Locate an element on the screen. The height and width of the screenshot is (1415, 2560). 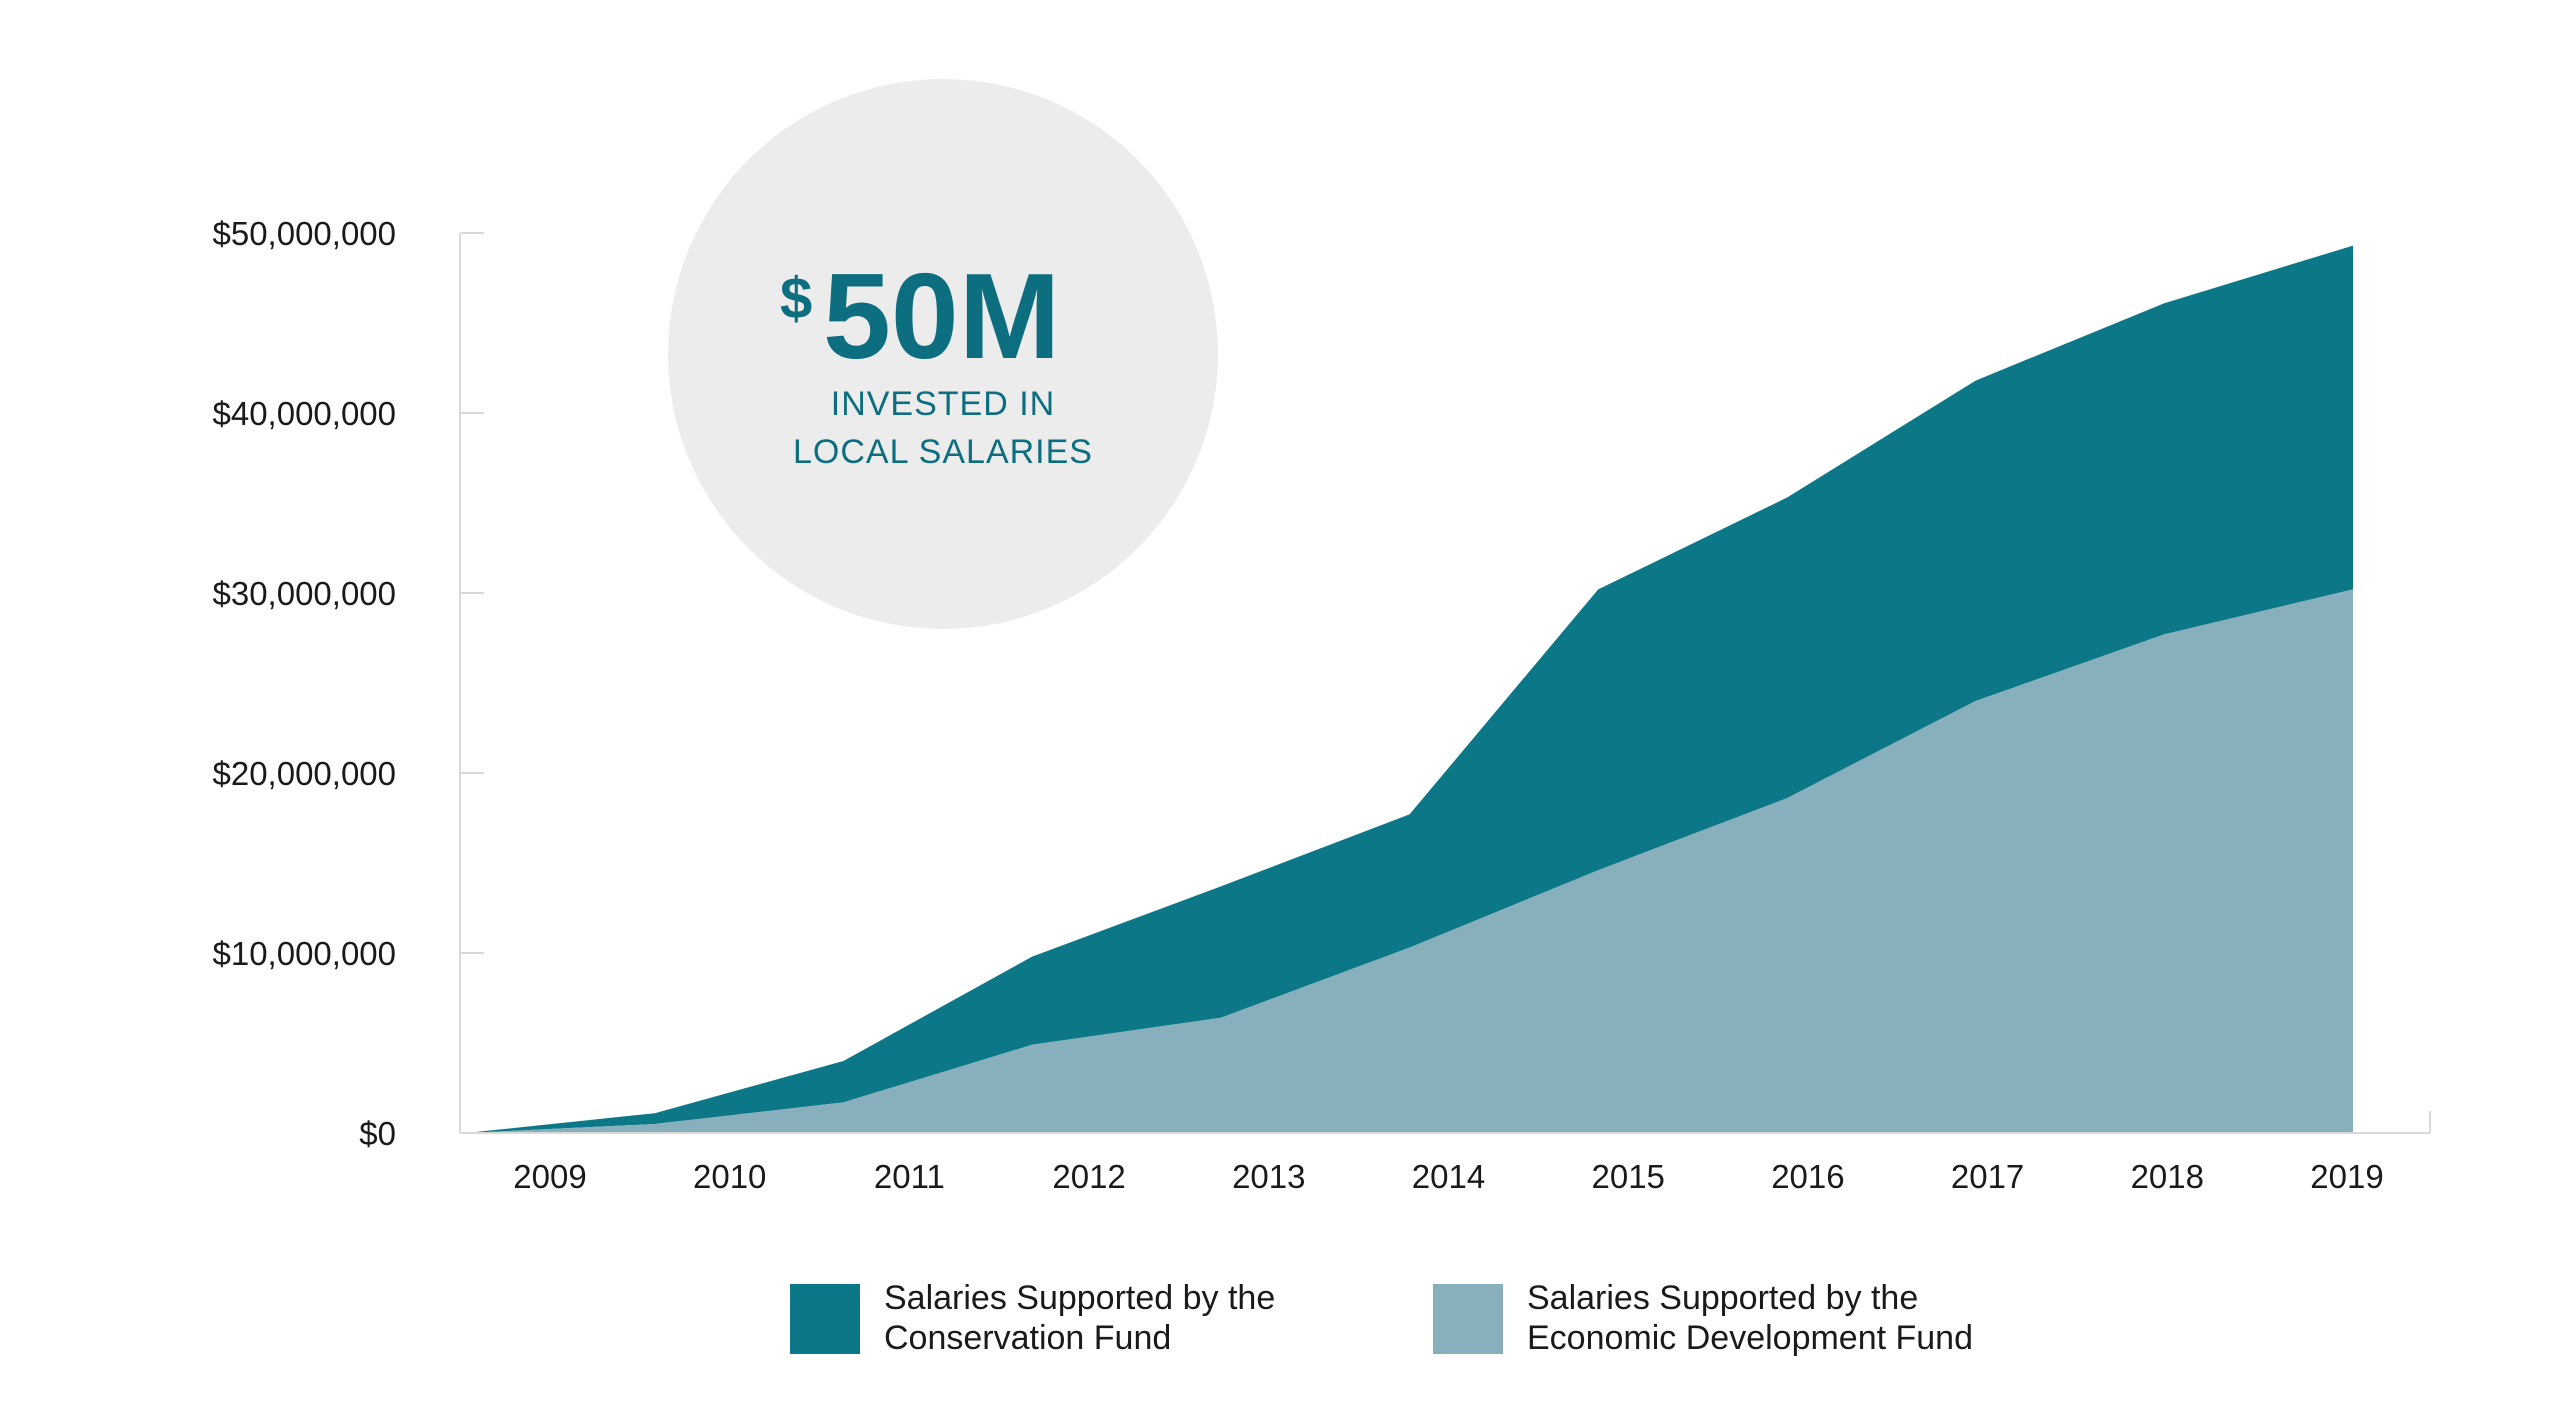
y-tick-label: $20,000,000 is located at coordinates (304, 773).